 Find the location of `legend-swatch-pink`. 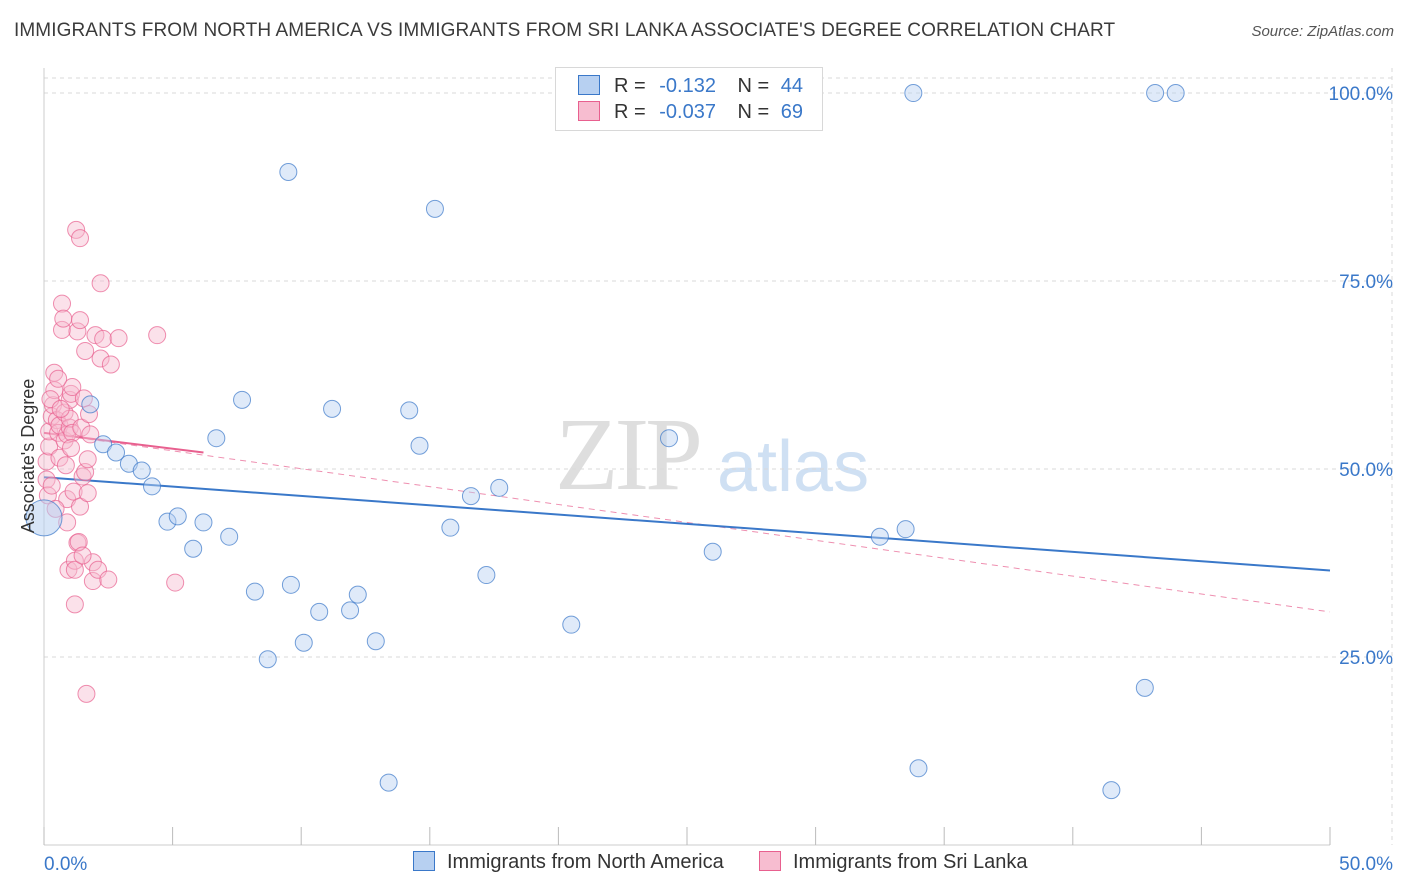

legend-swatch-pink is located at coordinates (589, 111).